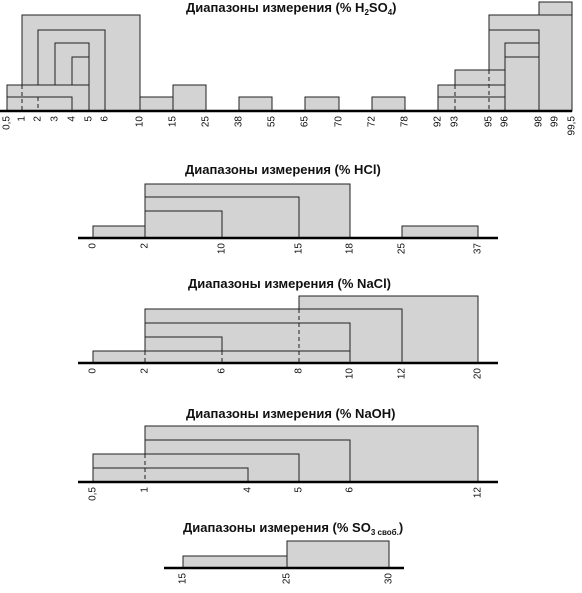 This screenshot has height=593, width=582. Describe the element at coordinates (206, 122) in the screenshot. I see `h2so4-tick-label: 25` at that location.